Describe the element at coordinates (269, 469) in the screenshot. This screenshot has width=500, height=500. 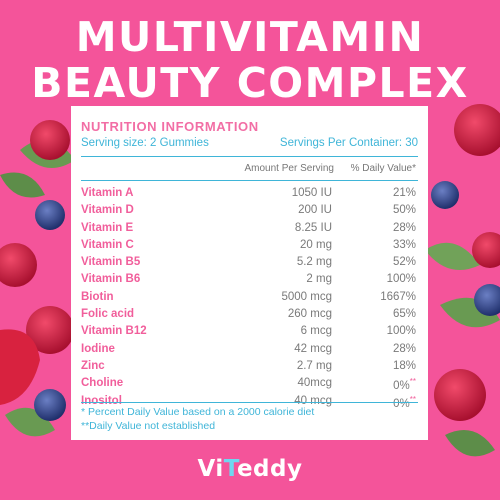
I see `brand-suffix: eddy` at that location.